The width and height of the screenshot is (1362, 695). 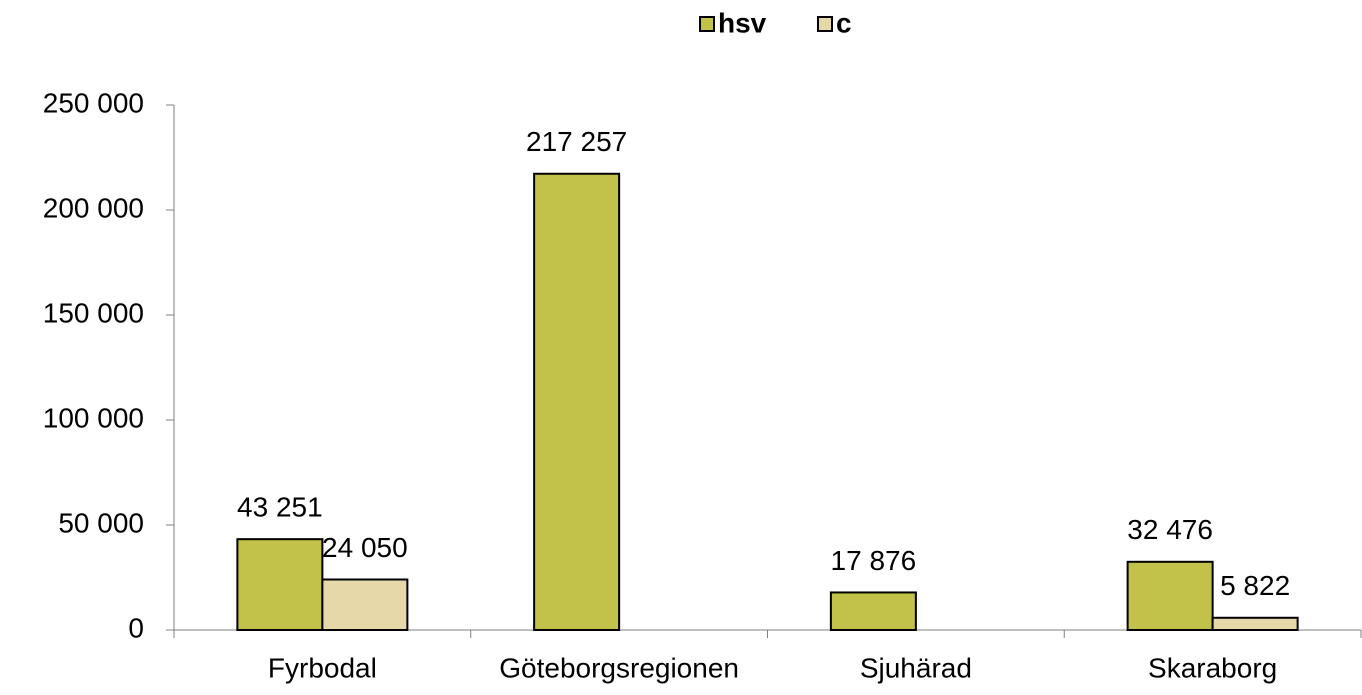 I want to click on data-label: 43 251, so click(x=280, y=507).